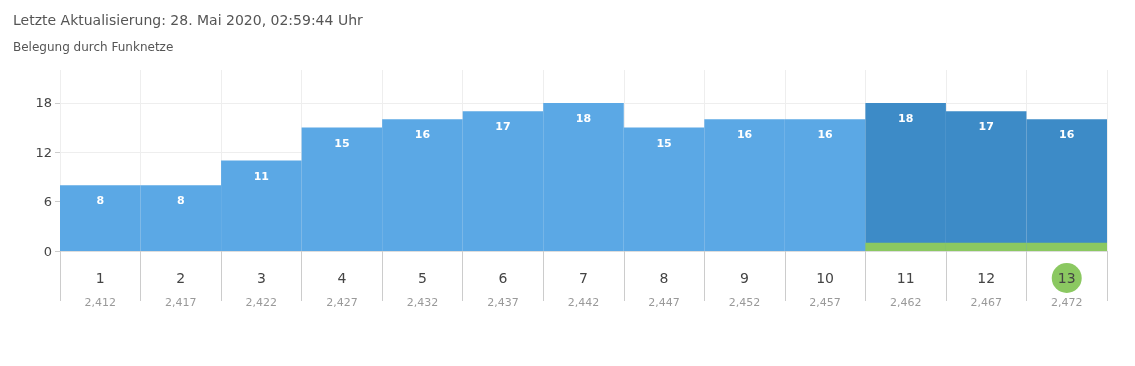 Image resolution: width=1135 pixels, height=366 pixels. Describe the element at coordinates (503, 289) in the screenshot. I see `x-tick-label: 6 2,437` at that location.